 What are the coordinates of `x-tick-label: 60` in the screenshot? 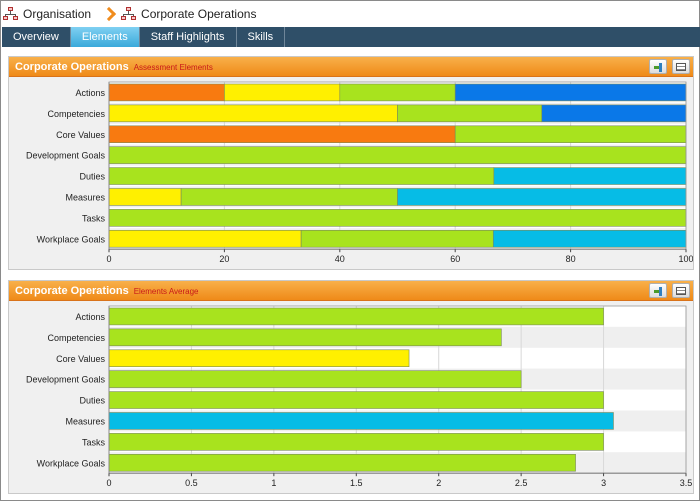 It's located at (455, 259).